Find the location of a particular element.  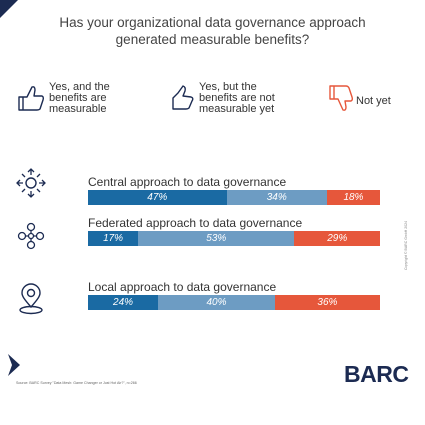

segment-measurable: 47% is located at coordinates (157, 197).